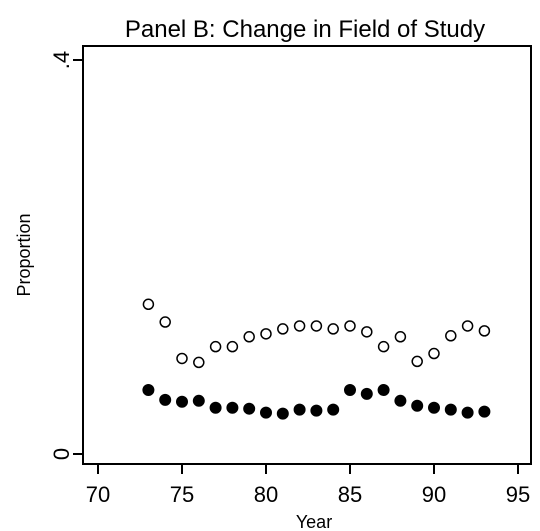 The image size is (540, 531). Describe the element at coordinates (314, 521) in the screenshot. I see `x-axis-label: Year` at that location.